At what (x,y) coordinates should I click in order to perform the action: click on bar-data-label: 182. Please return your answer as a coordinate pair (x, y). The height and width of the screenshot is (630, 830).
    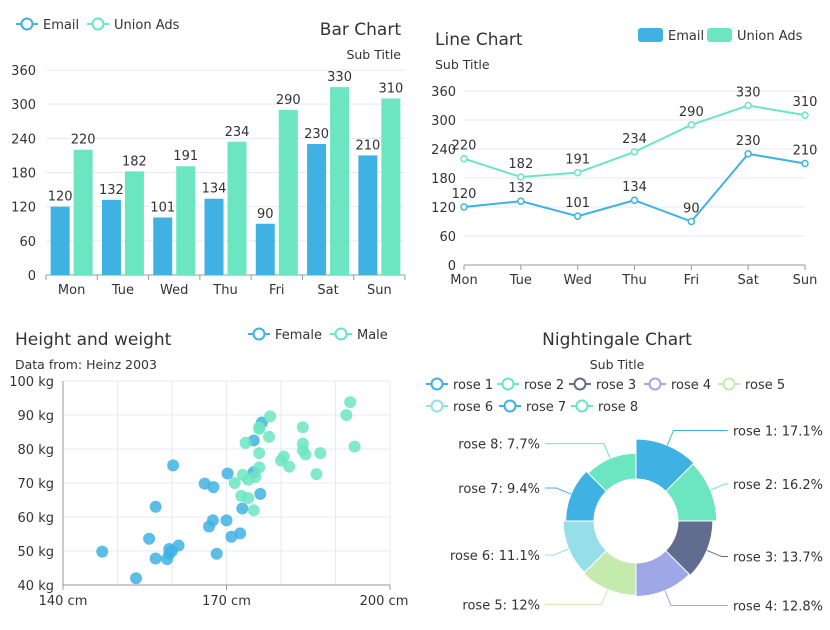
    Looking at the image, I should click on (134, 161).